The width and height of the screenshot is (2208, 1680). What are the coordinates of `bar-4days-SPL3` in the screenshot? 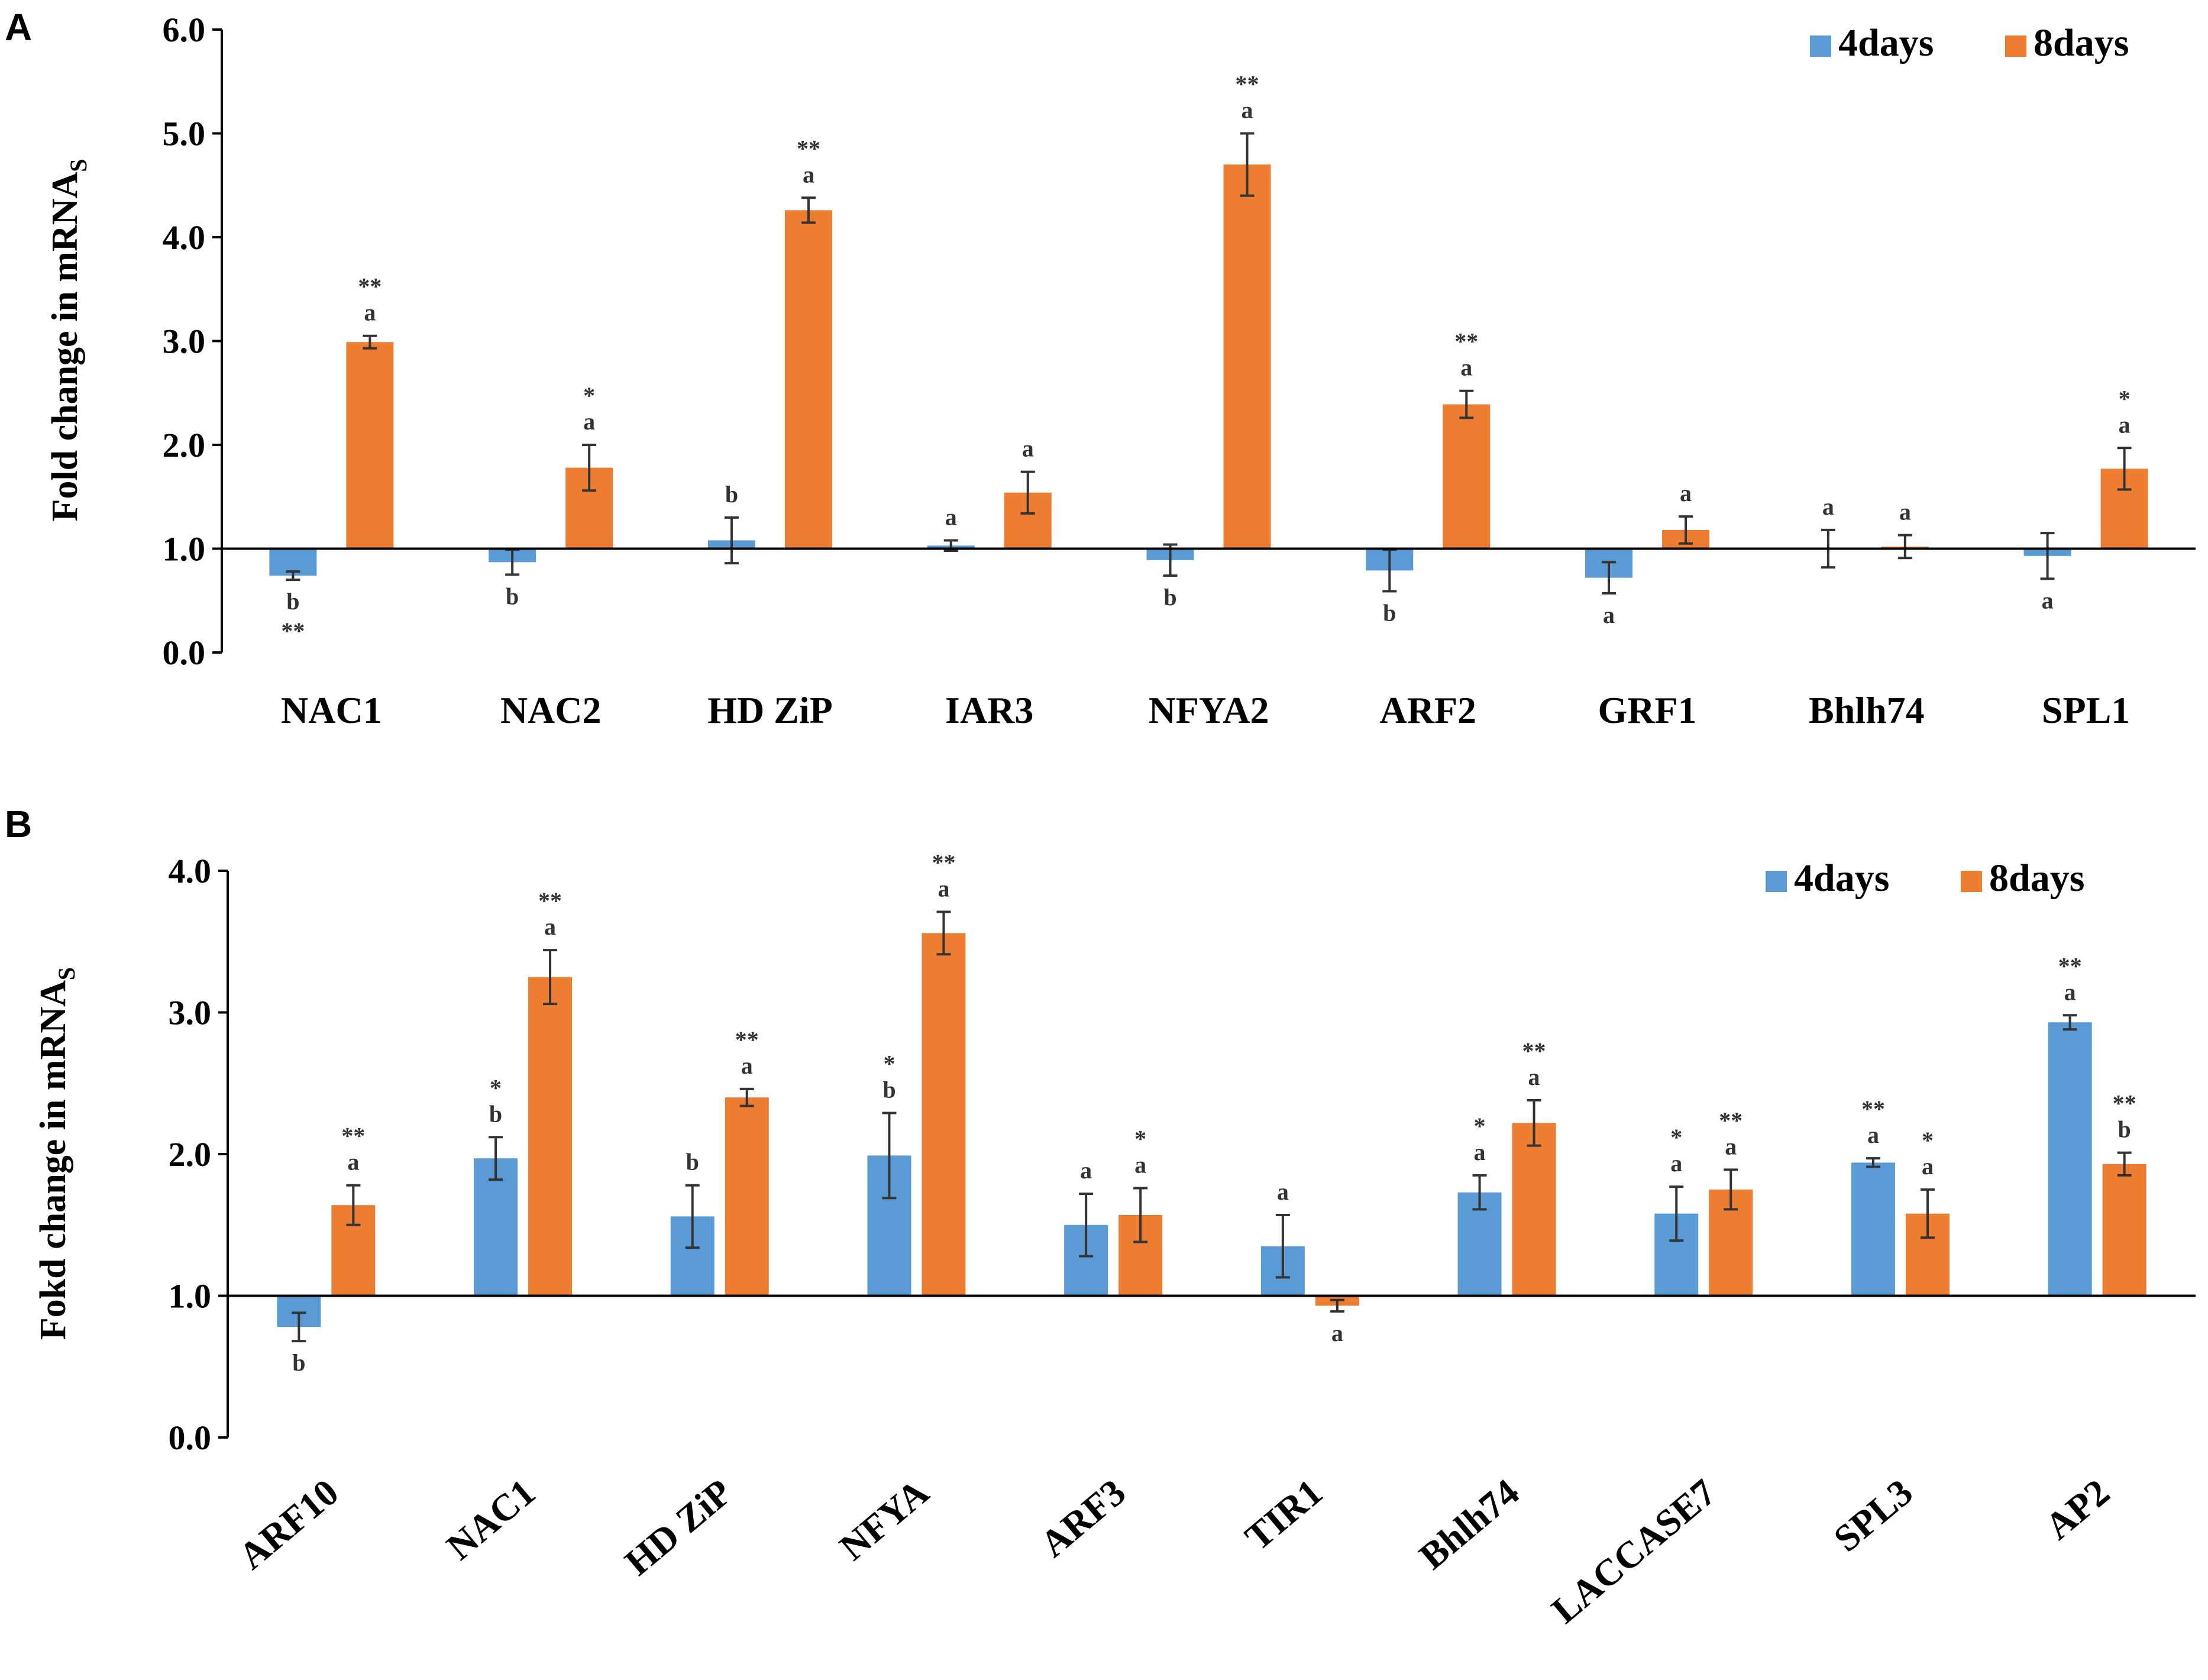 It's located at (1873, 1229).